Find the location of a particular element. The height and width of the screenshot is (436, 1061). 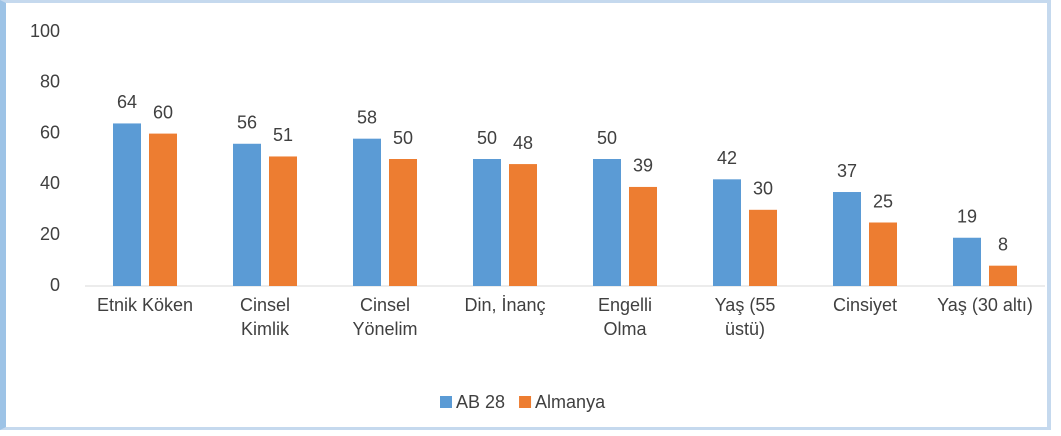

x-tick-label: Cinsel Yönelim is located at coordinates (385, 317).